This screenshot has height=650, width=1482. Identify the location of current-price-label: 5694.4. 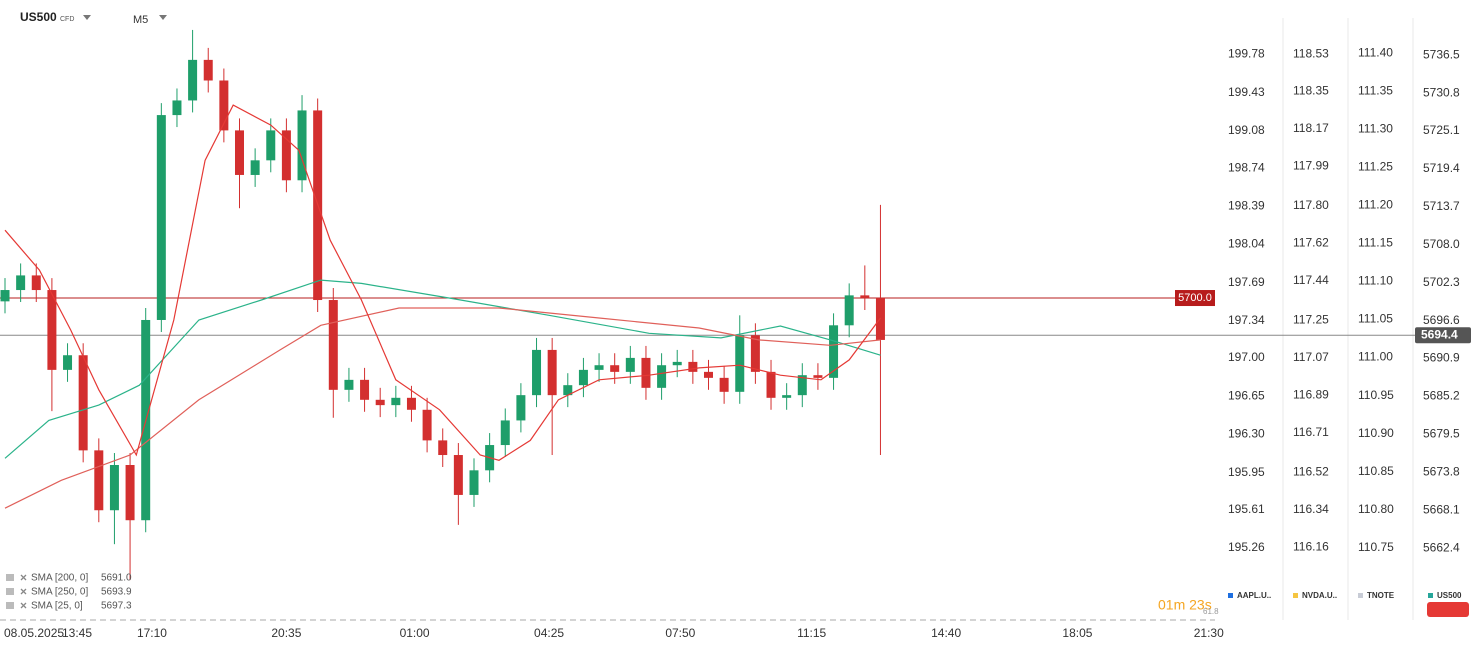
(1439, 334).